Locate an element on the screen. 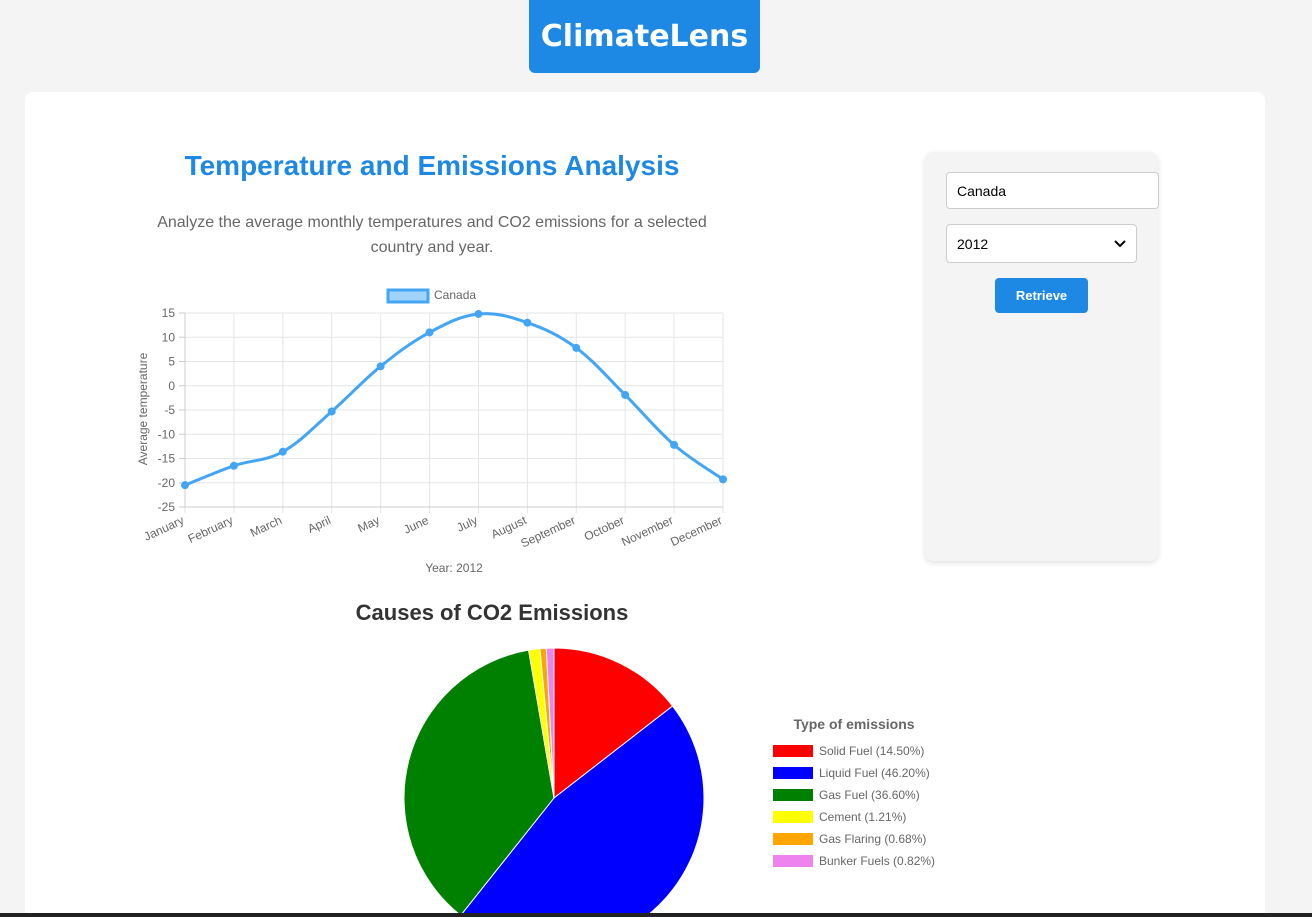  emissions-pie-chart is located at coordinates (554, 782).